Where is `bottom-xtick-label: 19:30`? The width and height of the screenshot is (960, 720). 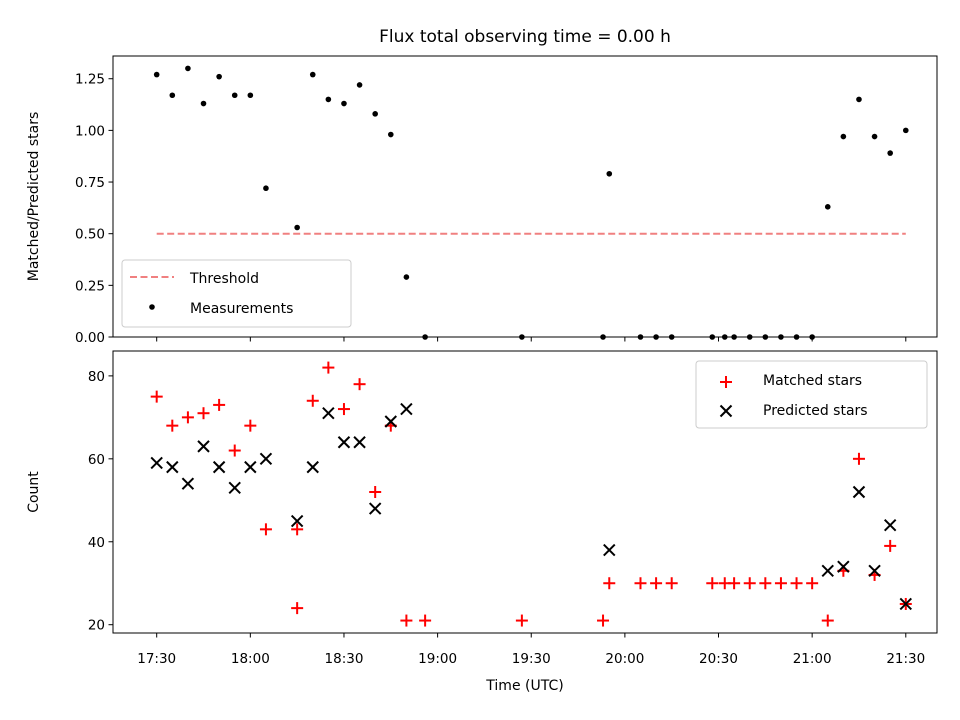 bottom-xtick-label: 19:30 is located at coordinates (531, 659).